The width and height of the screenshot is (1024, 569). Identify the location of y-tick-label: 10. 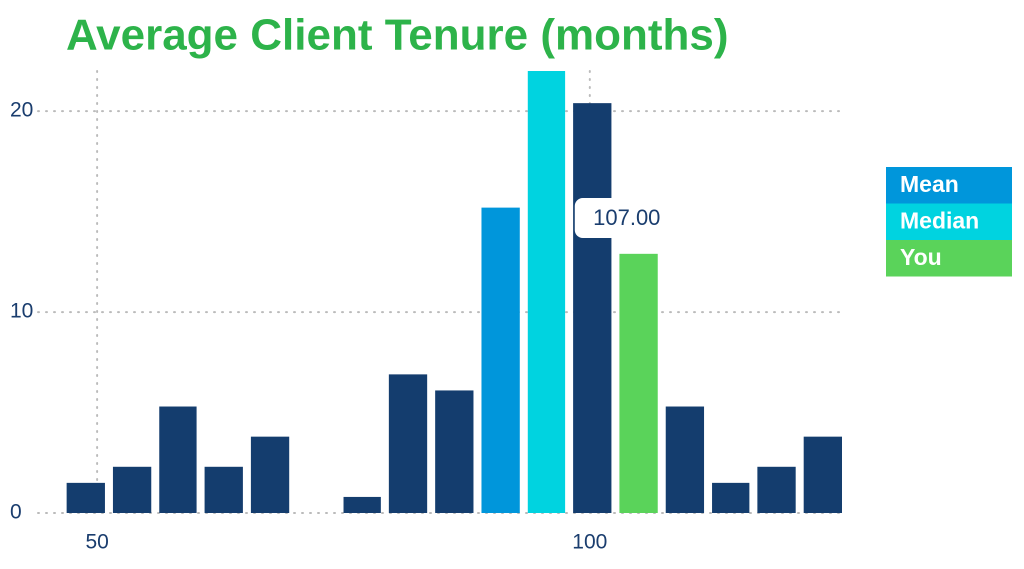
(21, 311).